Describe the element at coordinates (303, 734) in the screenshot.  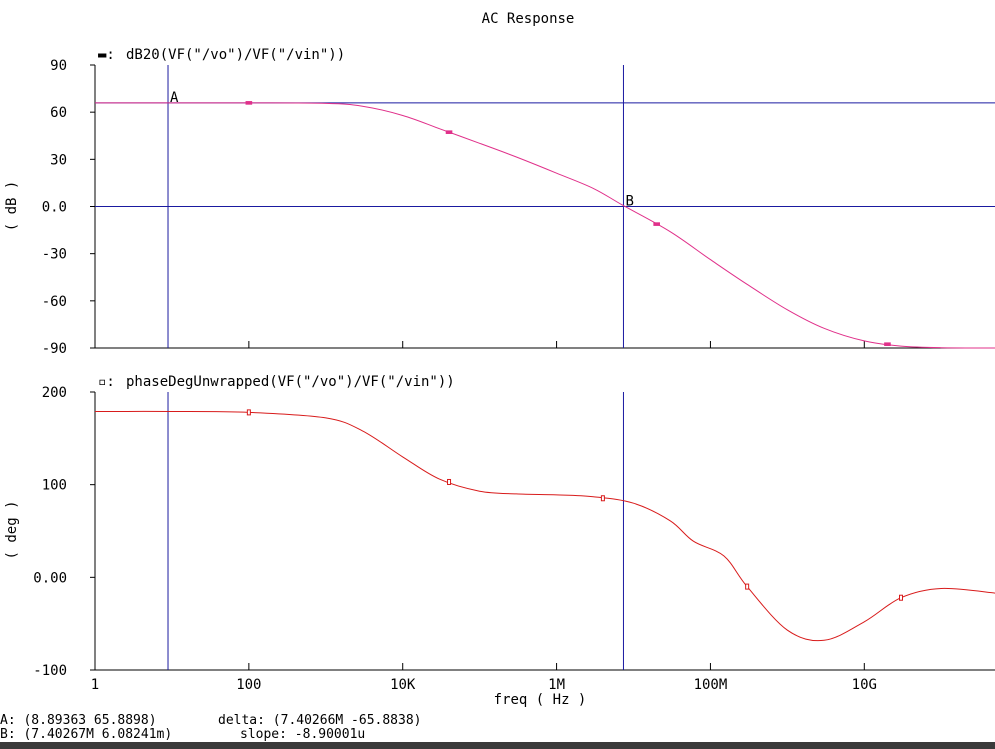
I see `slope-readout: slope: -8.90001u` at that location.